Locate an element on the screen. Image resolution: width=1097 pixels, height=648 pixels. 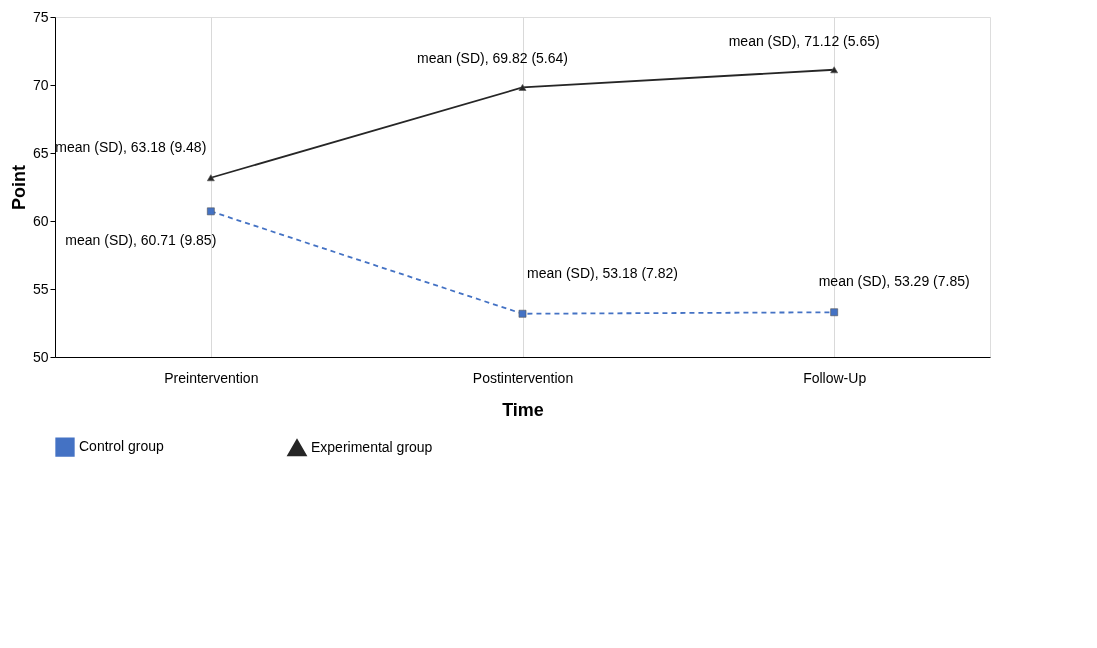
legend-label: Control group is located at coordinates (122, 446).